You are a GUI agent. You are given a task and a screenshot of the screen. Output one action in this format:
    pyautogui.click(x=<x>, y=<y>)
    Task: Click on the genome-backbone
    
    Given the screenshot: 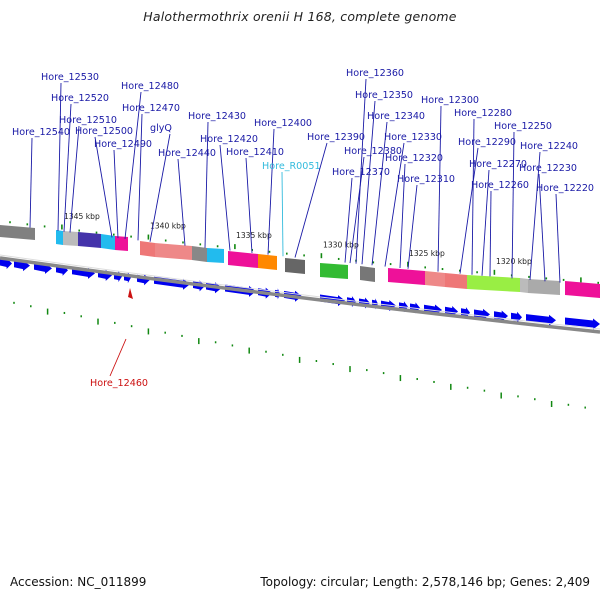 What is the action you would take?
    pyautogui.click(x=300, y=295)
    